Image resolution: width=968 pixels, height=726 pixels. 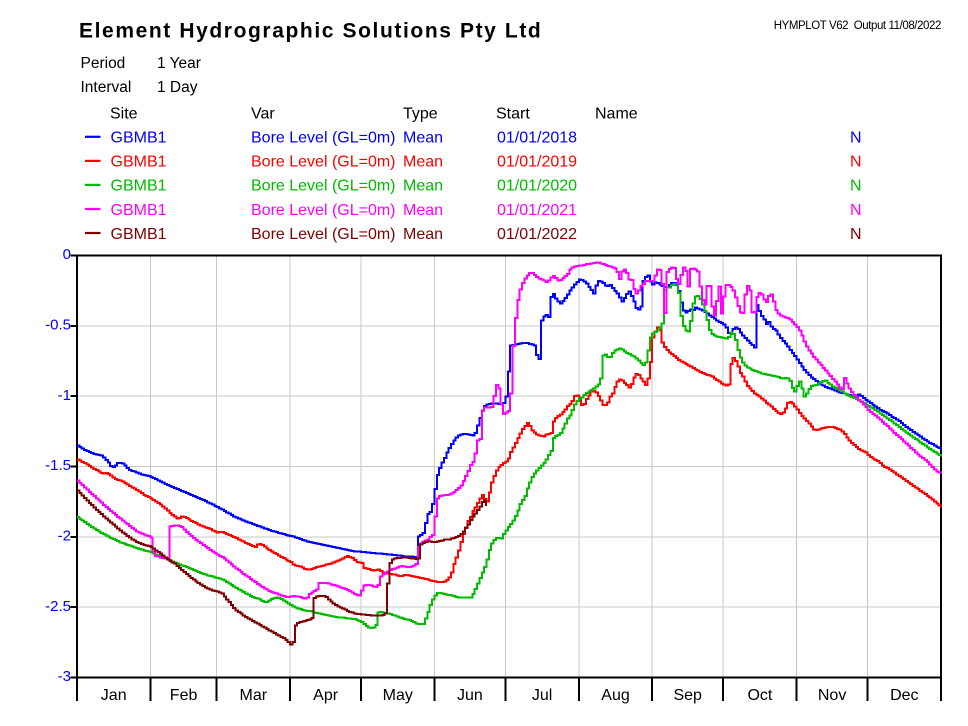 I want to click on svg-text: -1.5, so click(x=58, y=465).